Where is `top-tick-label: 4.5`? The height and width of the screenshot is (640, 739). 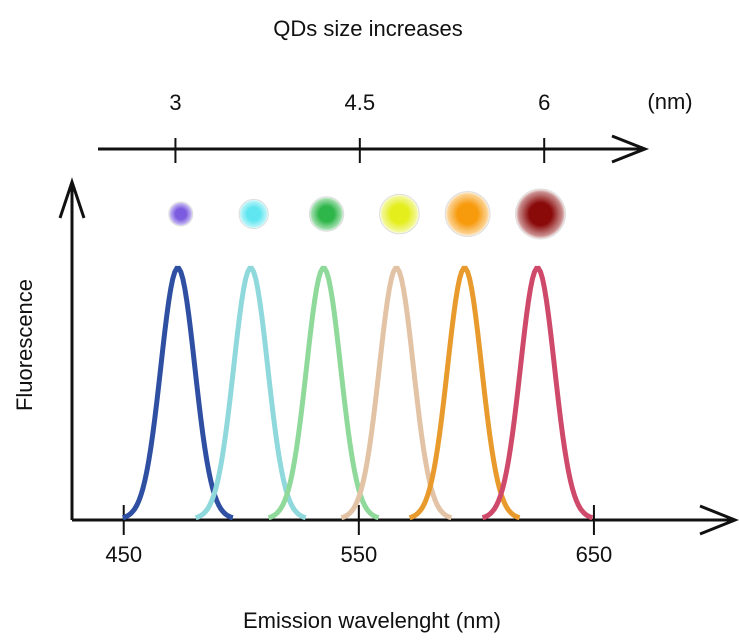
top-tick-label: 4.5 is located at coordinates (360, 102).